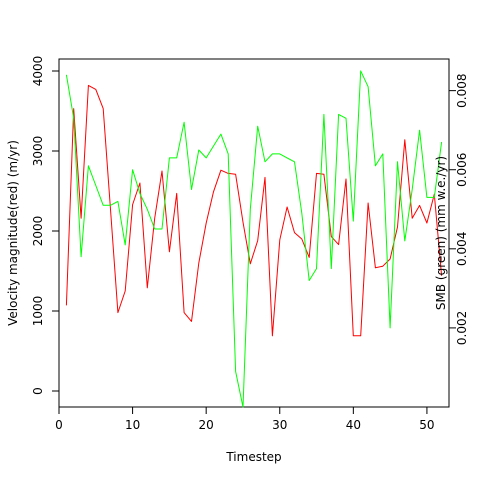  I want to click on left-y-axis: 0 1000 2000 3000 4000, so click(45, 225).